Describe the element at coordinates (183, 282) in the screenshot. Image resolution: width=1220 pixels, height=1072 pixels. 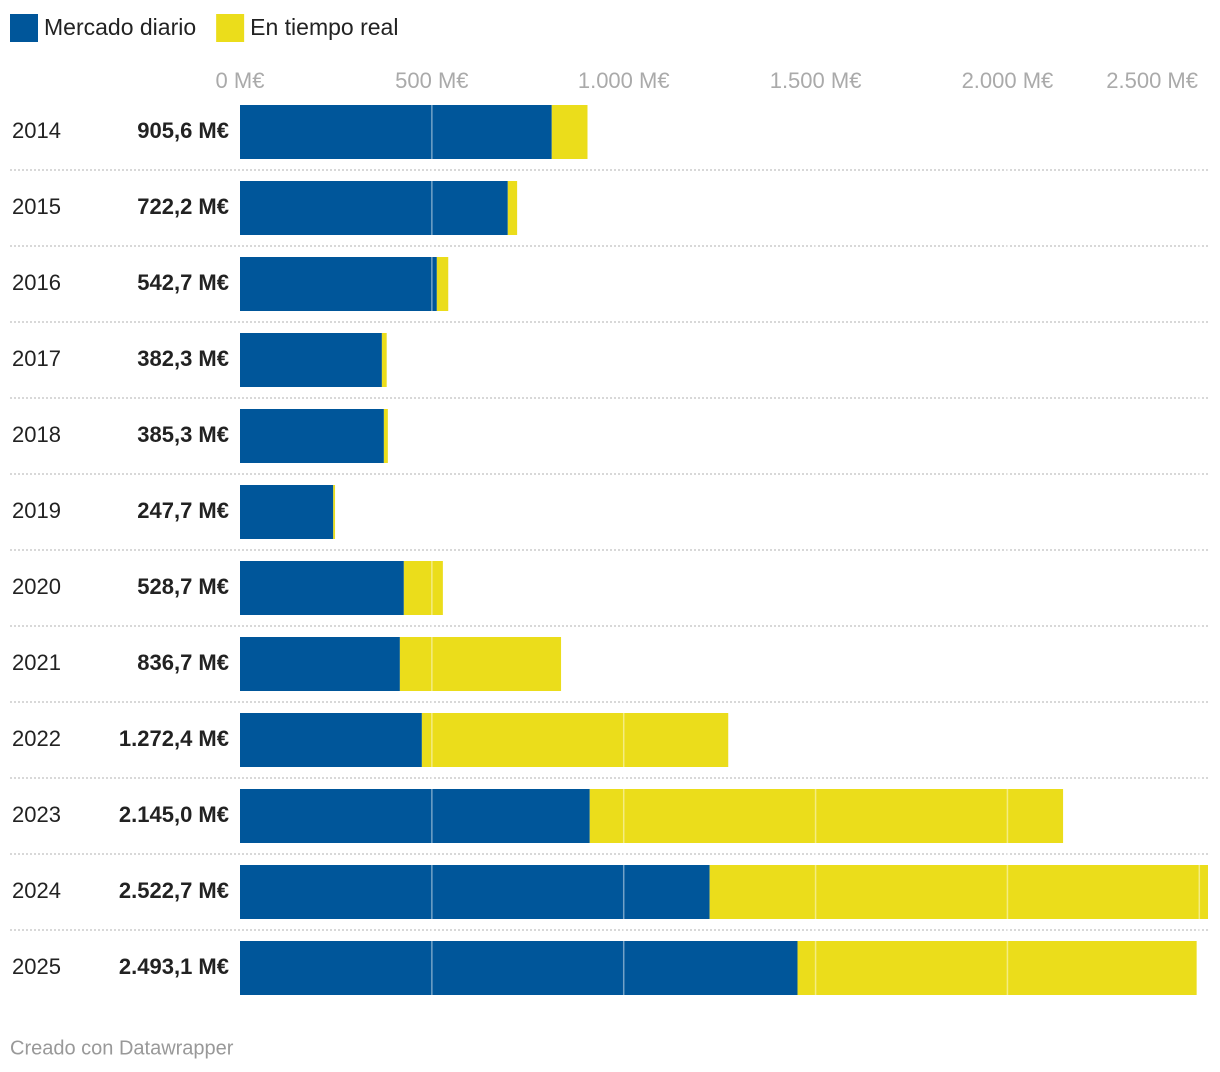
I see `total-label: 542,7 M€` at that location.